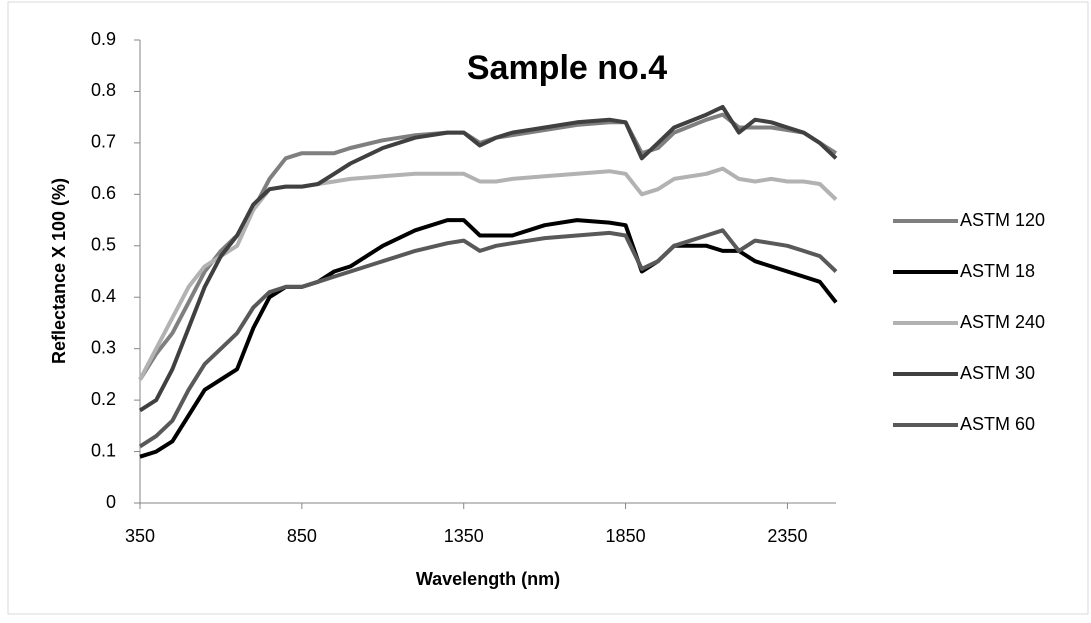 The width and height of the screenshot is (1091, 623). I want to click on y-tick-label: 0.4, so click(103, 296).